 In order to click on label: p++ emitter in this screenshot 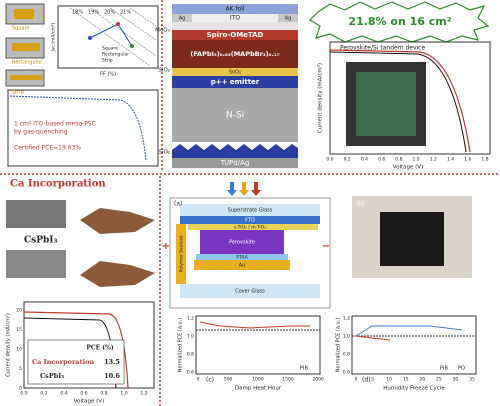, I will do `click(235, 82)`.